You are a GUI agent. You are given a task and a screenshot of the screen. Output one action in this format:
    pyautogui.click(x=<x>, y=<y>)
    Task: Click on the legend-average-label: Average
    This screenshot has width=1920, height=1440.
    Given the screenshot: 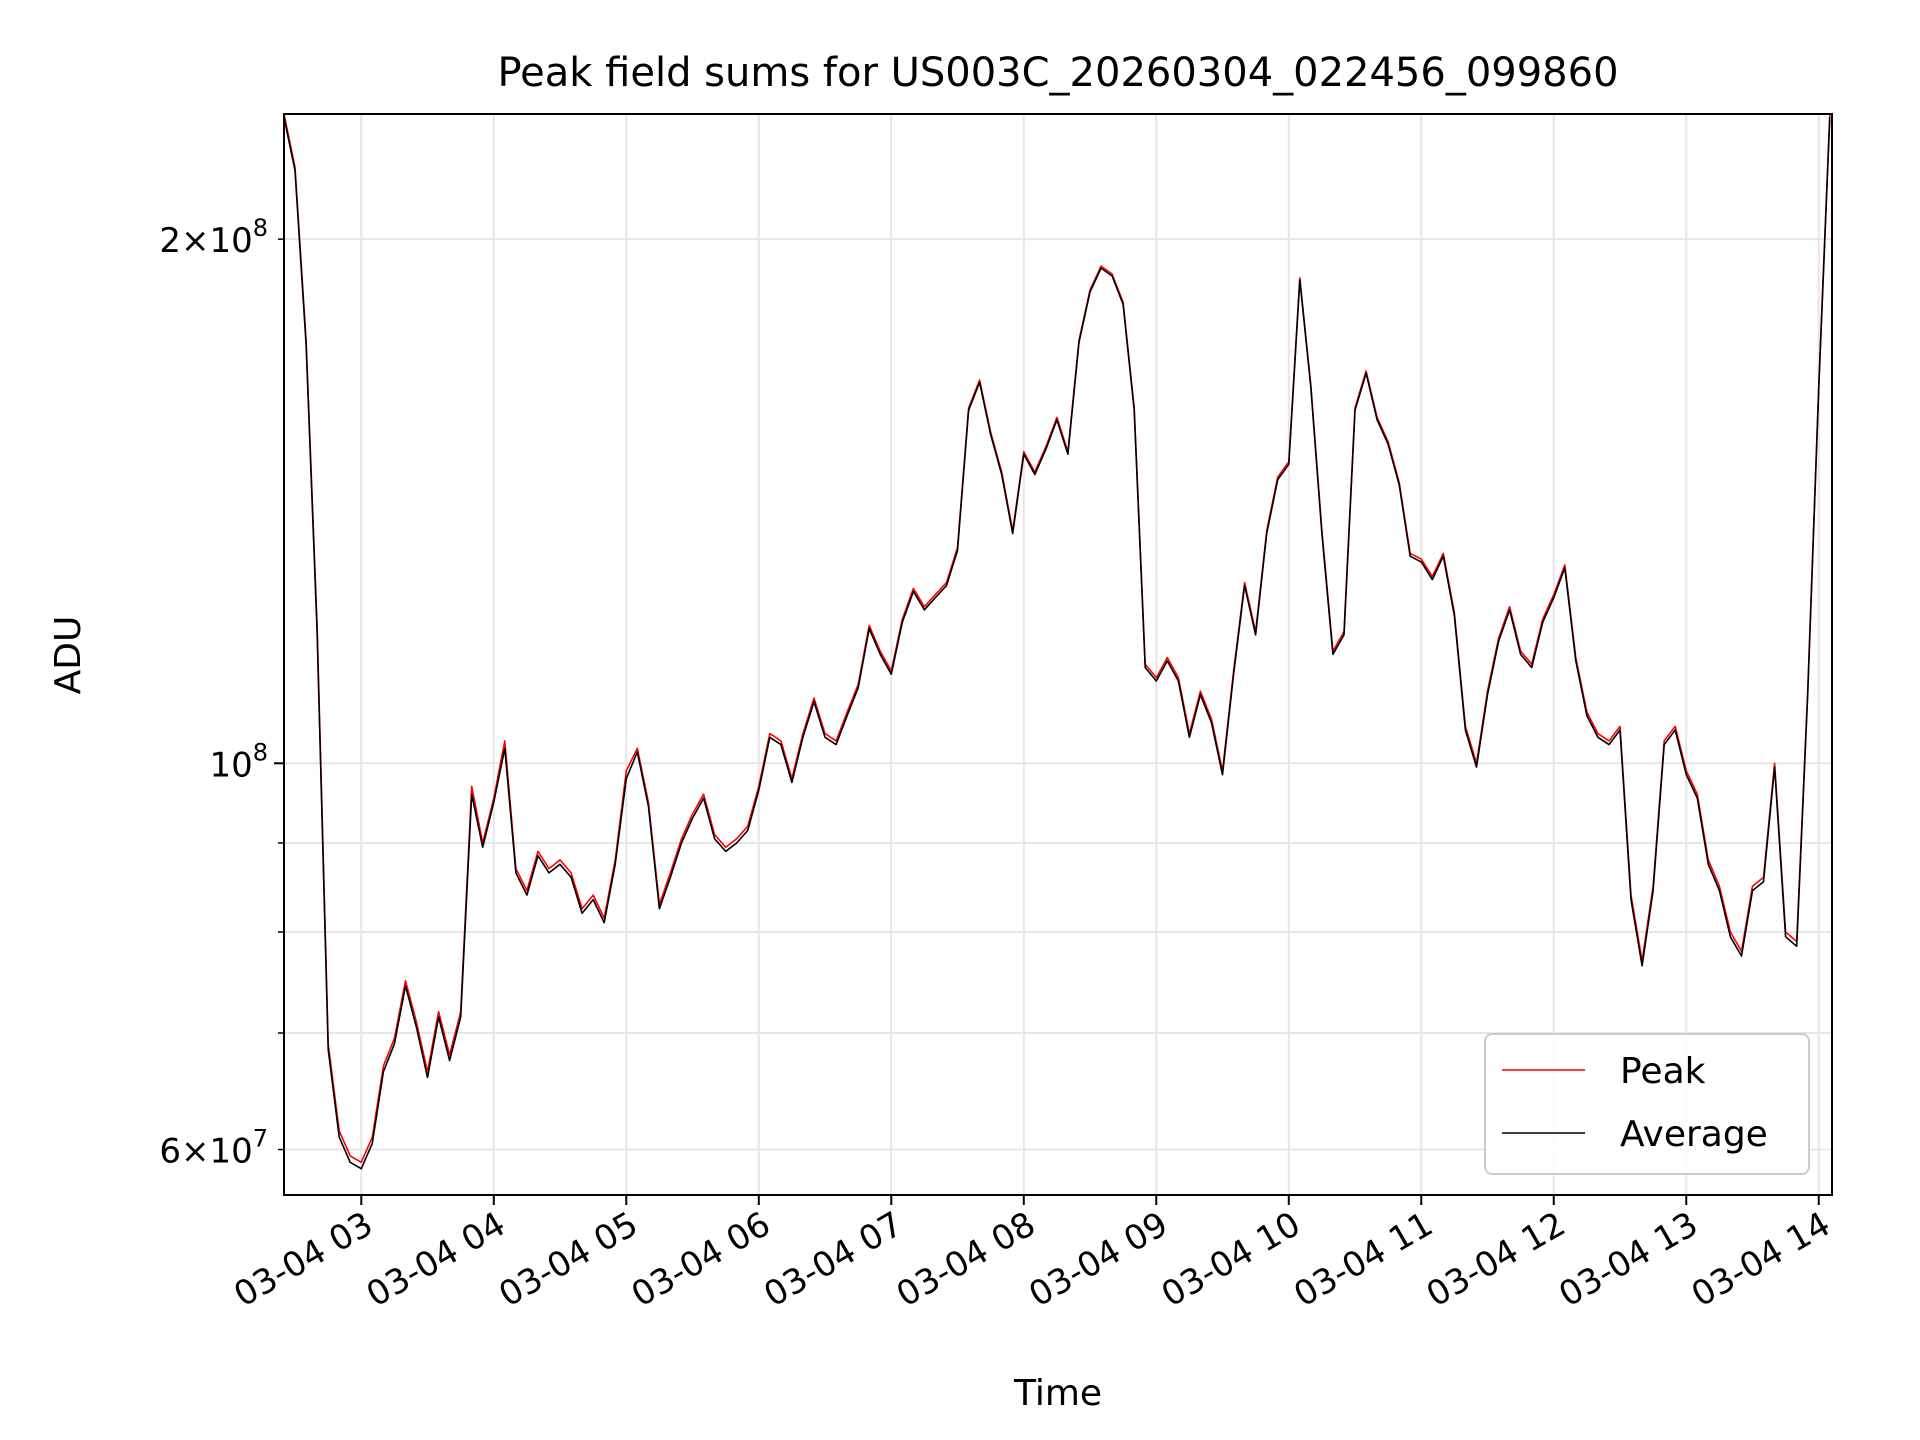 What is the action you would take?
    pyautogui.click(x=1694, y=1134)
    